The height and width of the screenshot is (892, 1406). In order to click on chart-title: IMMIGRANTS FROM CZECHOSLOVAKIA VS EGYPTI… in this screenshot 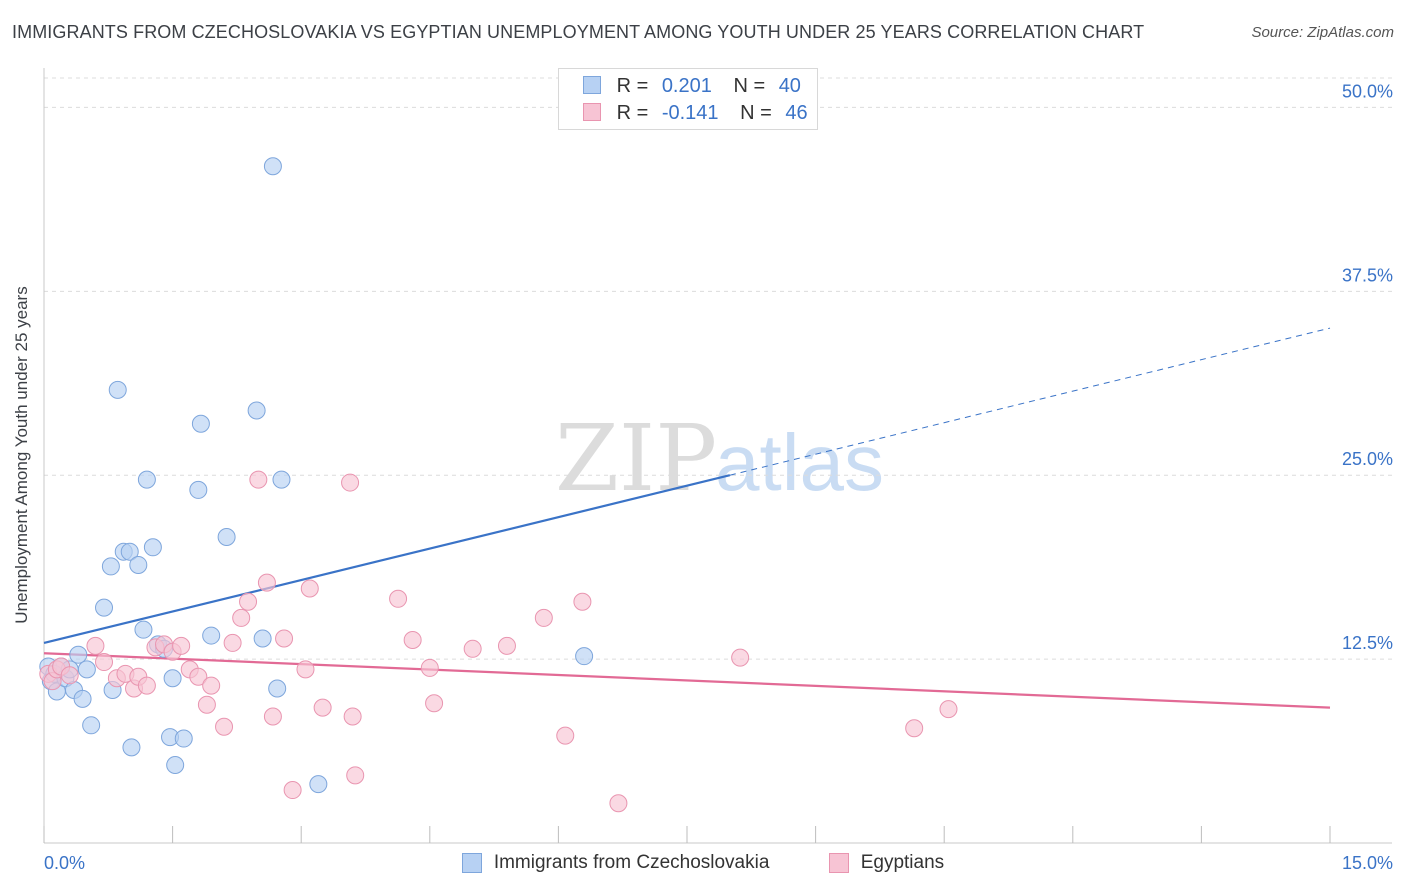, I will do `click(578, 32)`.